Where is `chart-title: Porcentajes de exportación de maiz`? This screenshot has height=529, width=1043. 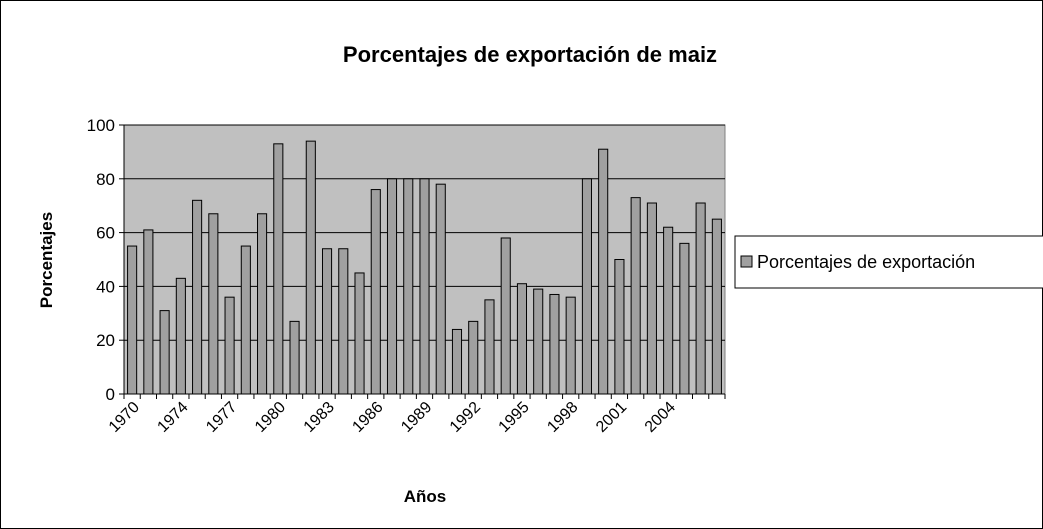 chart-title: Porcentajes de exportación de maiz is located at coordinates (530, 54).